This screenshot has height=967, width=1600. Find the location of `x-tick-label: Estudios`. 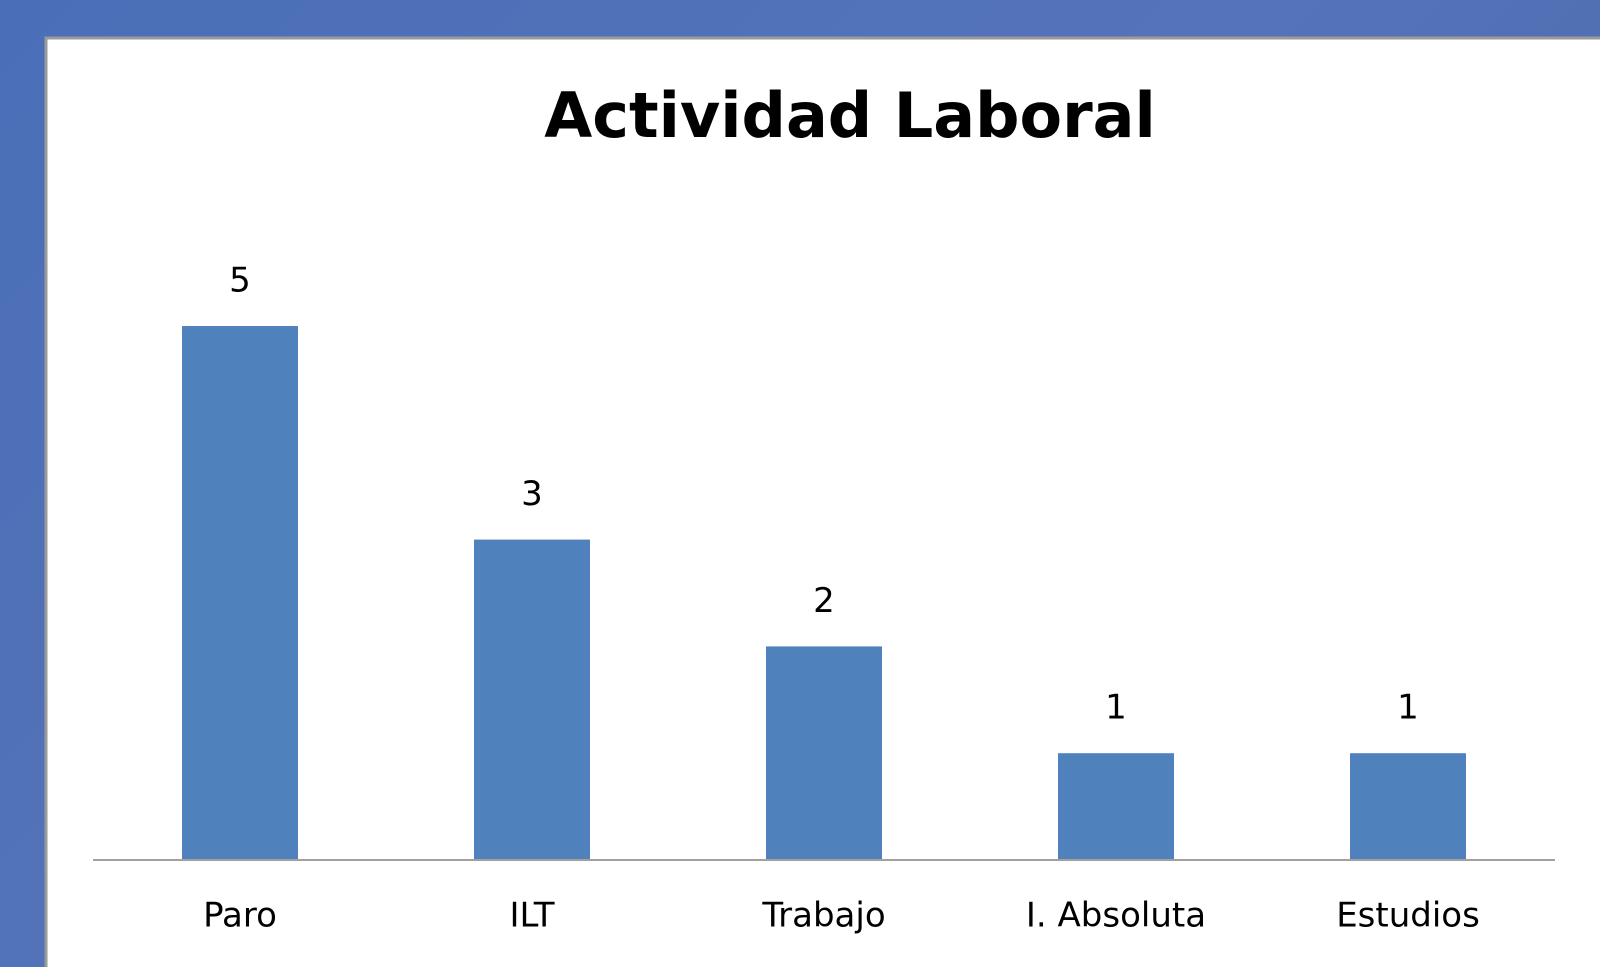

x-tick-label: Estudios is located at coordinates (1408, 916).